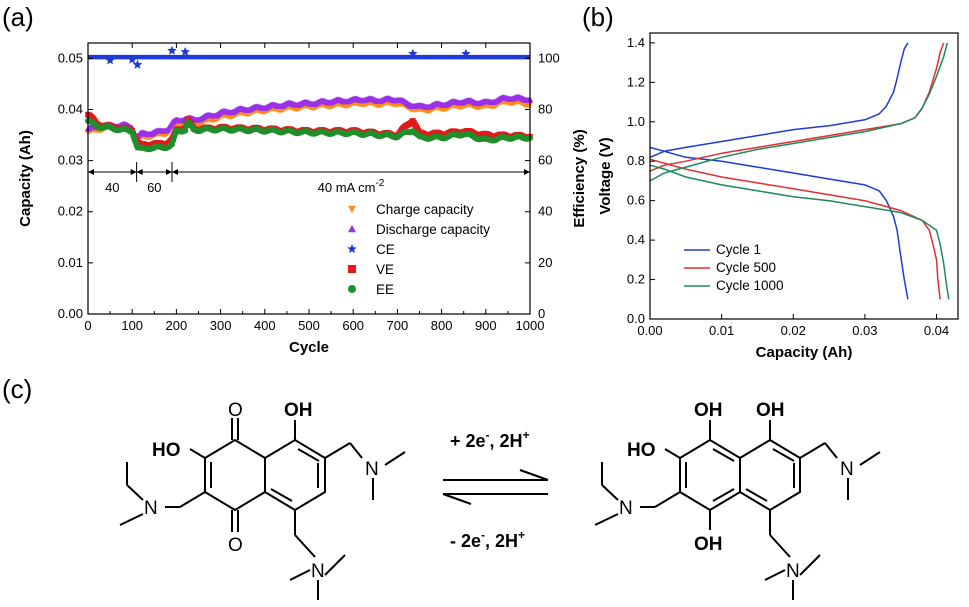  What do you see at coordinates (545, 160) in the screenshot?
I see `y2-tick-label: 60` at bounding box center [545, 160].